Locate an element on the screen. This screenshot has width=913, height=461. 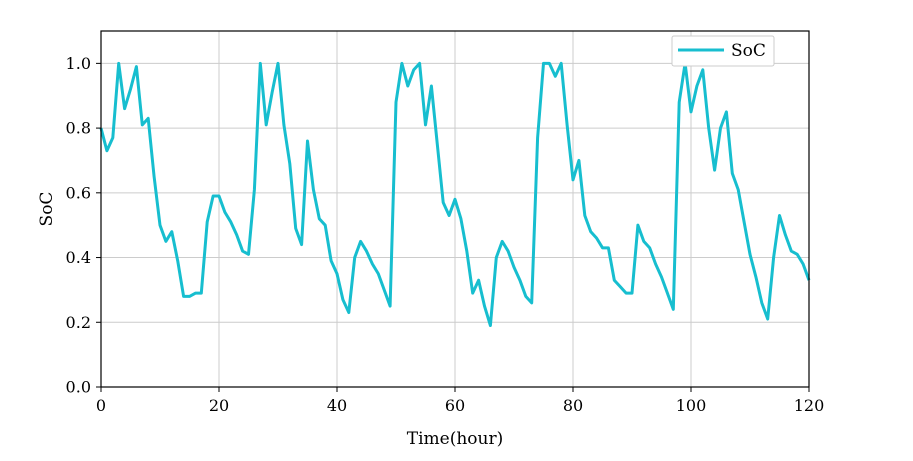
x-tick-label: 40 is located at coordinates (337, 405).